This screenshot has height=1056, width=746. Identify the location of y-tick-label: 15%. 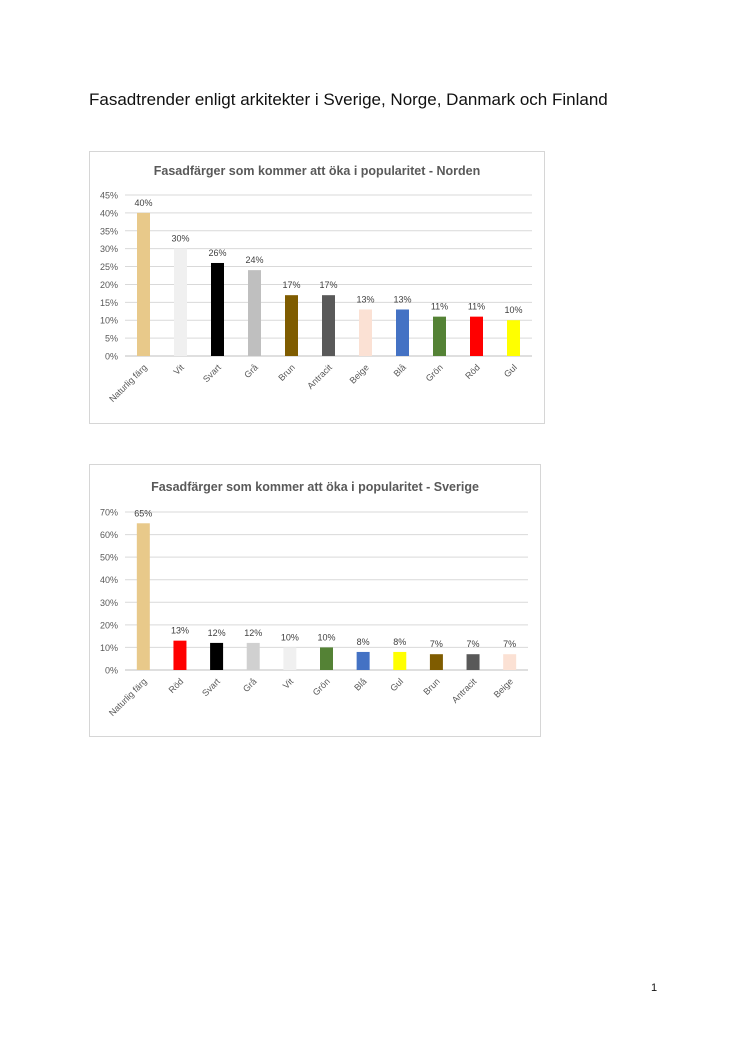
(109, 303).